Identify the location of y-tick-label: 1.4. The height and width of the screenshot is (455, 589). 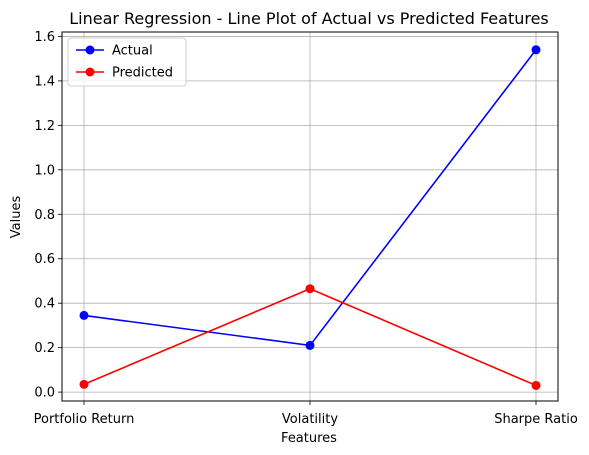
(44, 81).